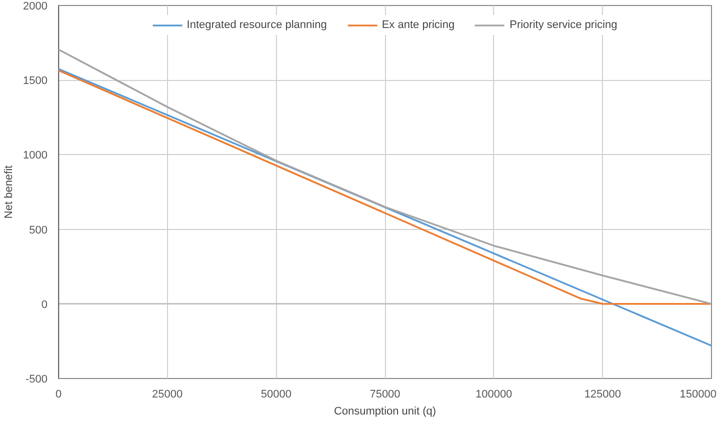 This screenshot has height=425, width=722. What do you see at coordinates (9, 192) in the screenshot?
I see `y-axis-title: Net benefit` at bounding box center [9, 192].